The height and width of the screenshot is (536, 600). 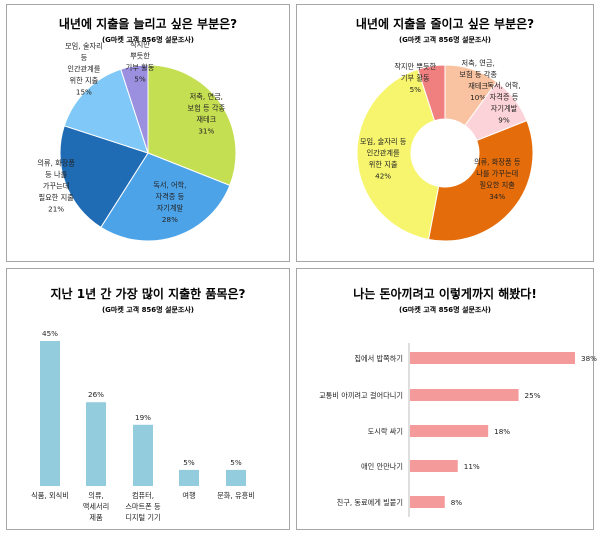 What do you see at coordinates (84, 68) in the screenshot?
I see `slice-label: 모임, 술자리 등 인간관계를 위한 지출 15%` at bounding box center [84, 68].